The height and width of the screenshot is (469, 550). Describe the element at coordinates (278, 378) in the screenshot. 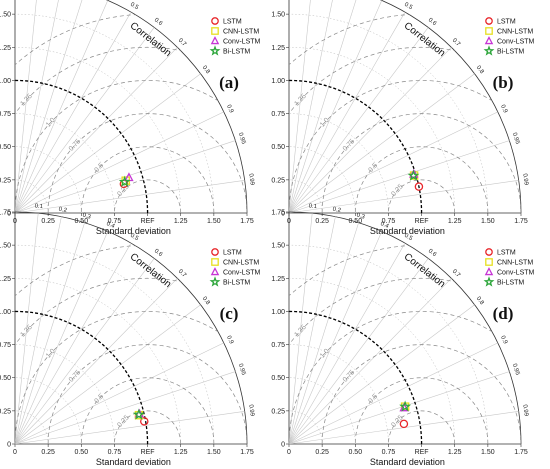

I see `y-tick-label: 0.50` at that location.